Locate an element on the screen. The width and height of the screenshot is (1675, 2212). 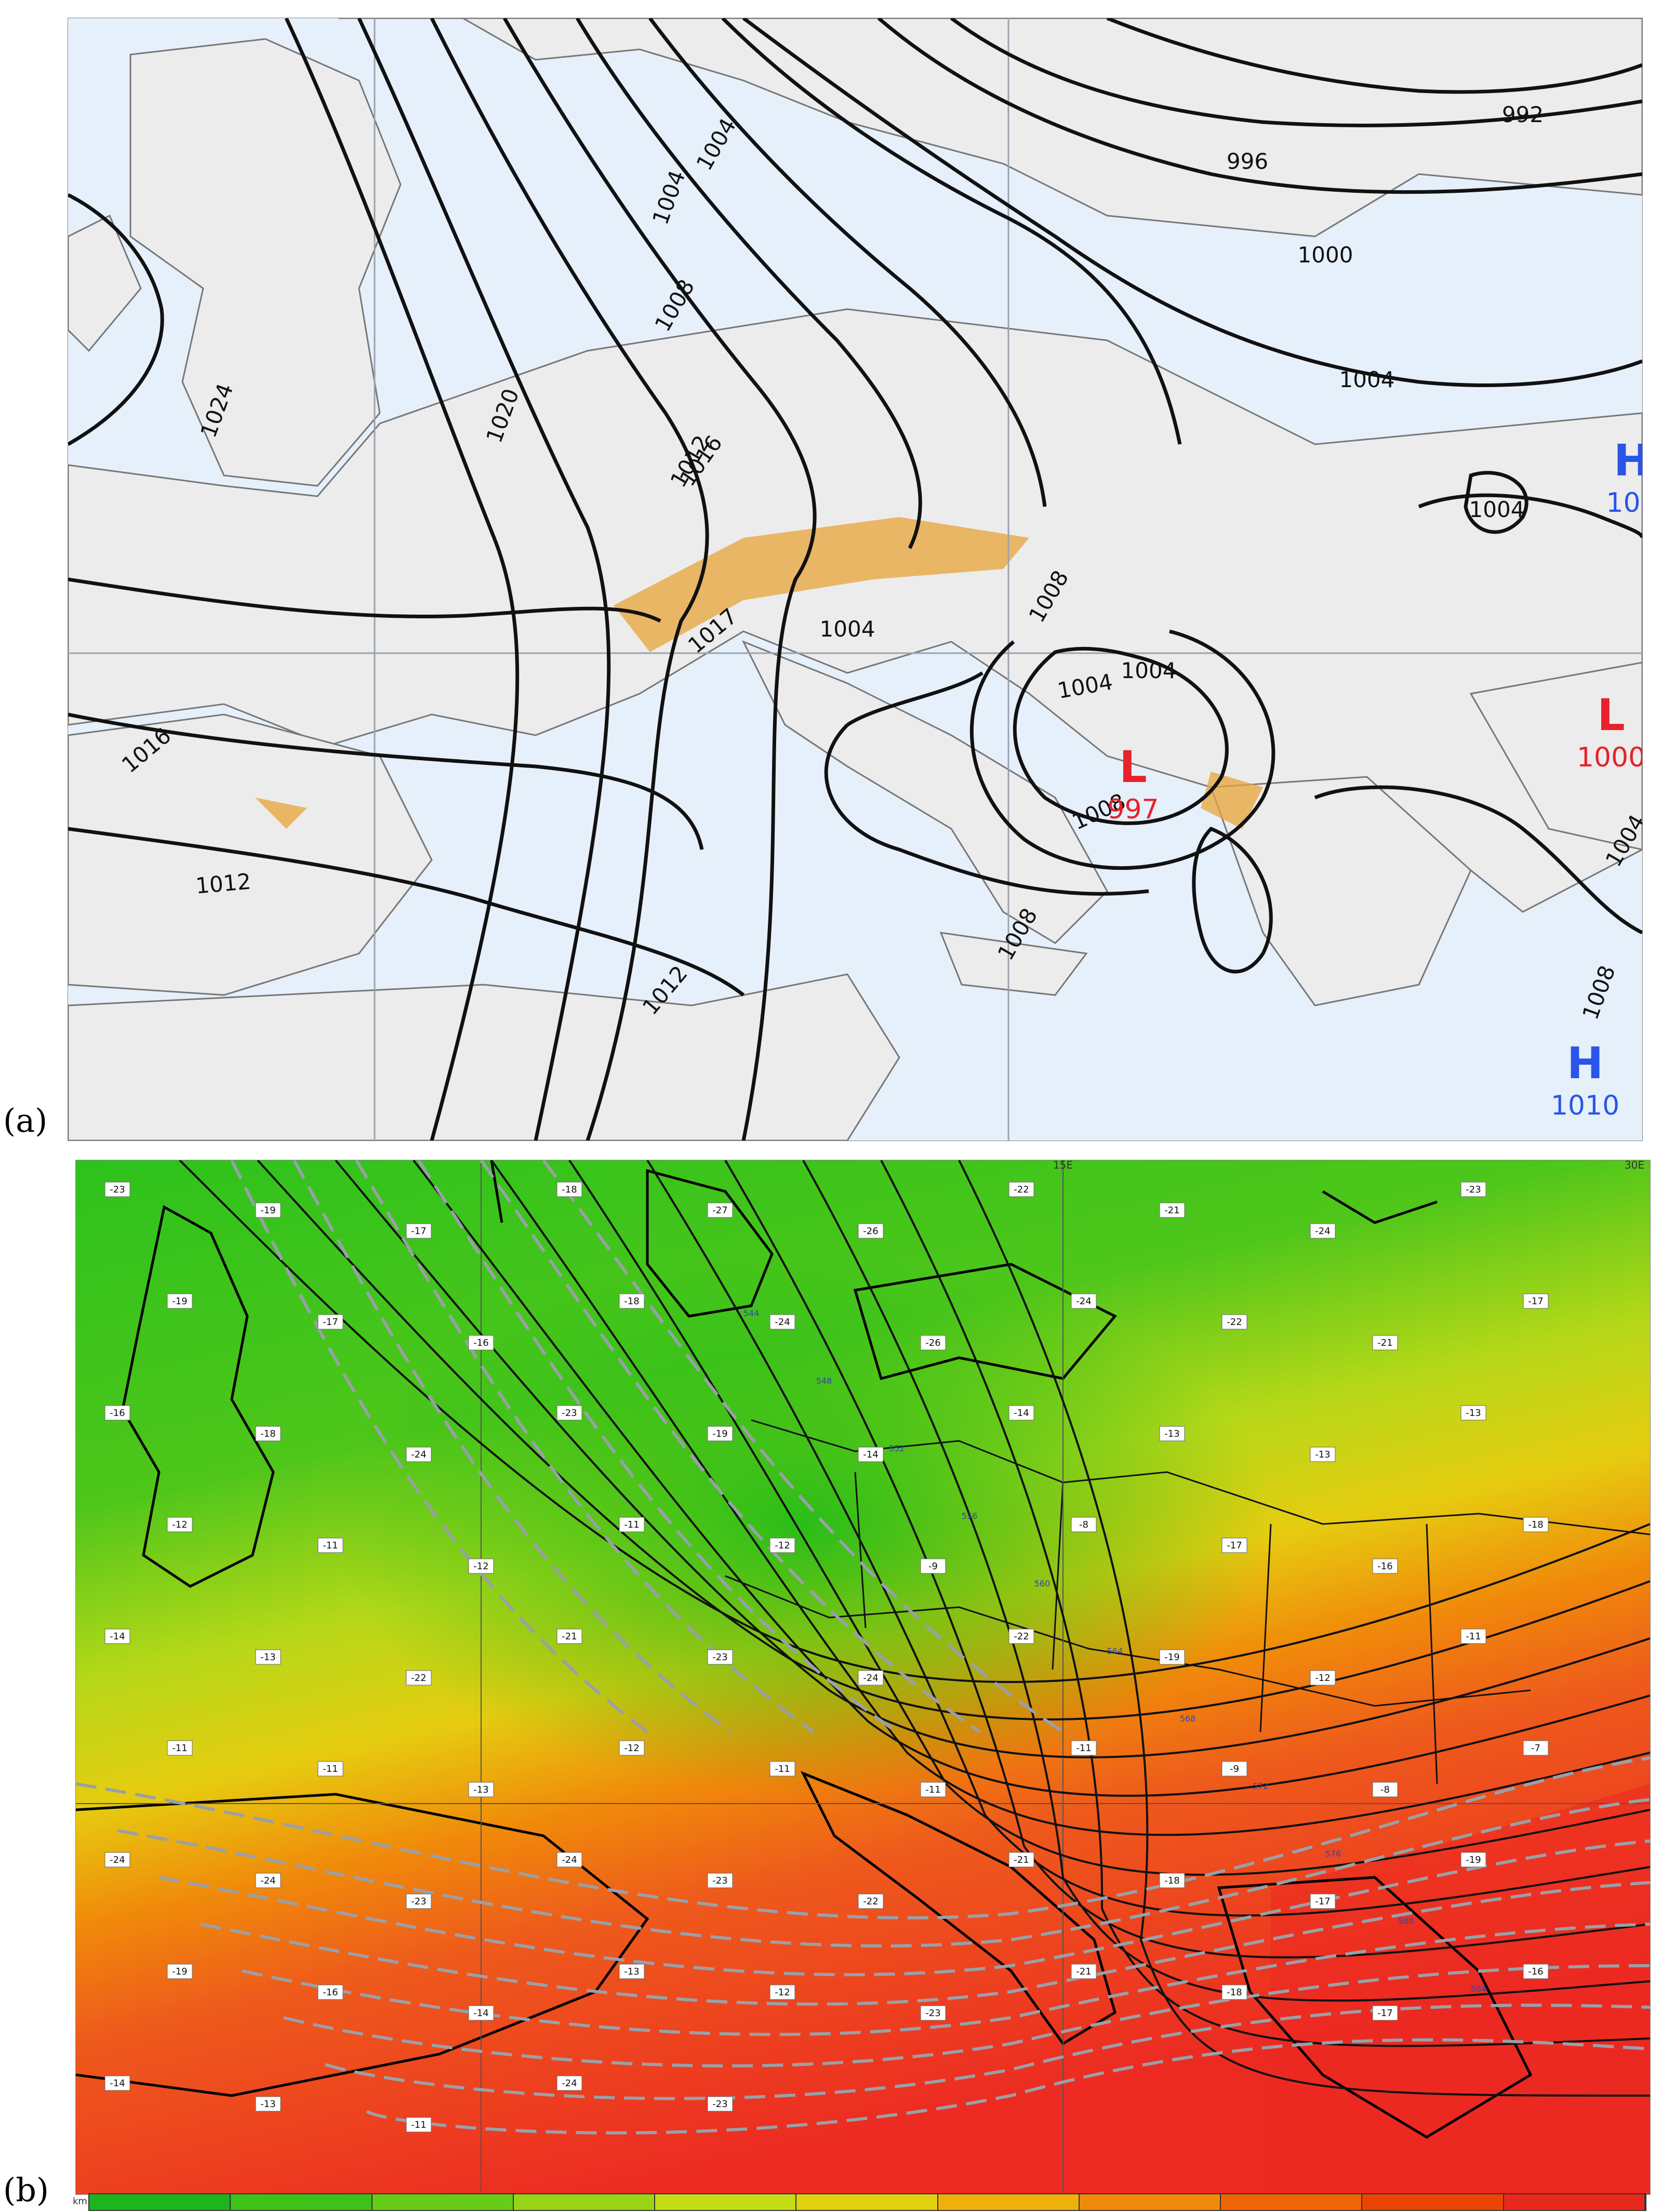
scandinavia is located at coordinates (990, 127).